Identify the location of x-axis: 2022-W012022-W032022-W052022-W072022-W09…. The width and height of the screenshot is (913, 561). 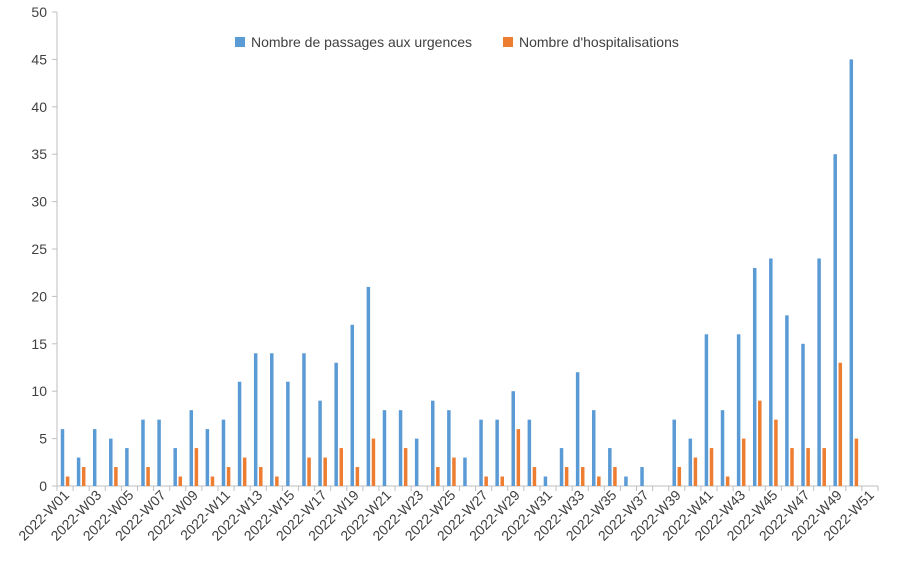
(447, 514).